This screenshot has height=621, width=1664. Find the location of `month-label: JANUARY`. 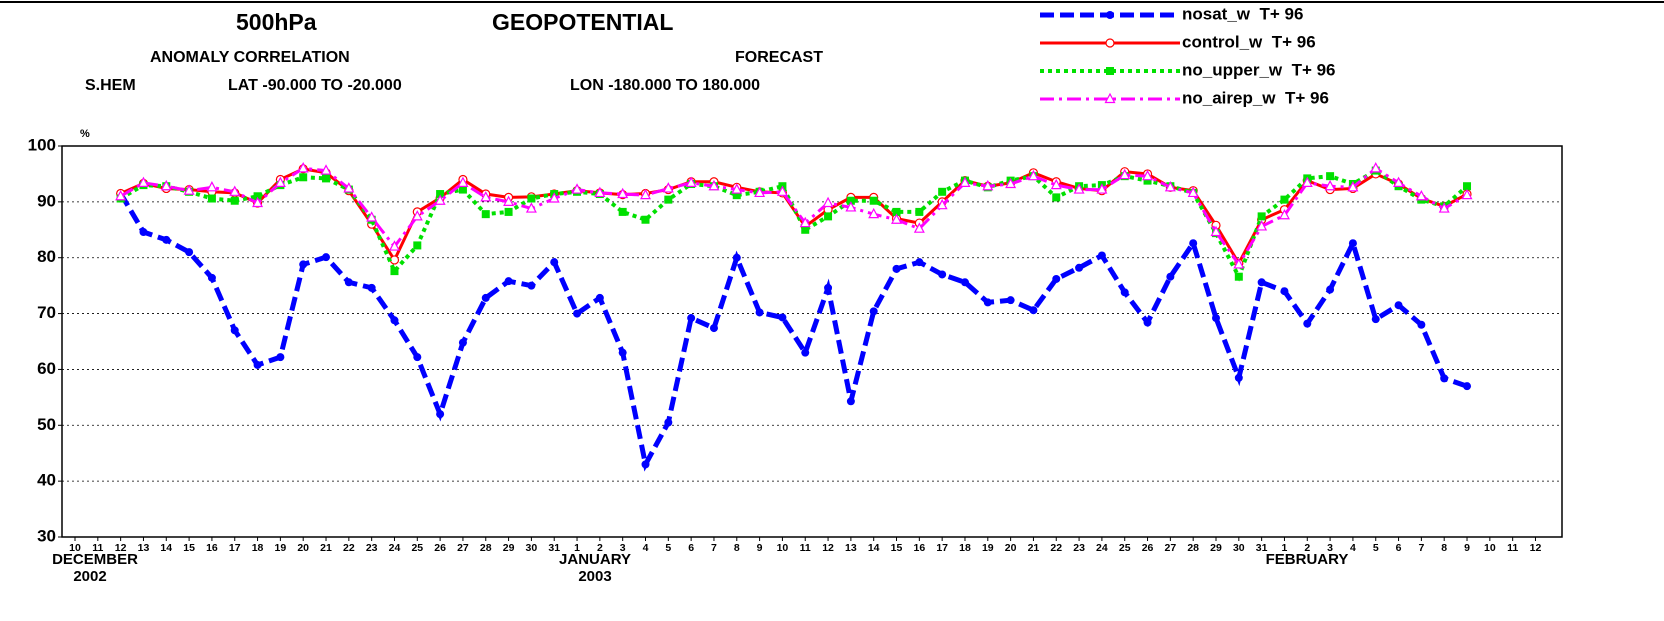

month-label: JANUARY is located at coordinates (595, 559).